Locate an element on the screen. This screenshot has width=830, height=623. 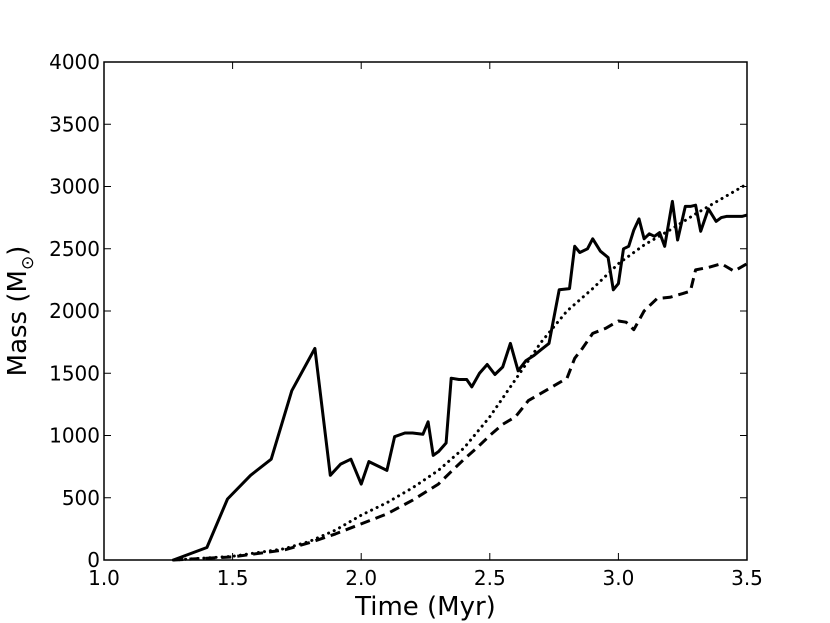
x-tick-label: 1.5 is located at coordinates (233, 578).